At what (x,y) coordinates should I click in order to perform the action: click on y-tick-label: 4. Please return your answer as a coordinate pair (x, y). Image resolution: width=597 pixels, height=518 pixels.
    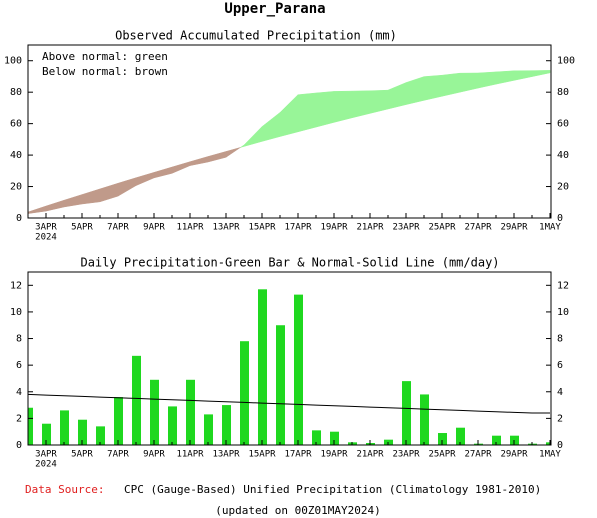
    Looking at the image, I should click on (560, 392).